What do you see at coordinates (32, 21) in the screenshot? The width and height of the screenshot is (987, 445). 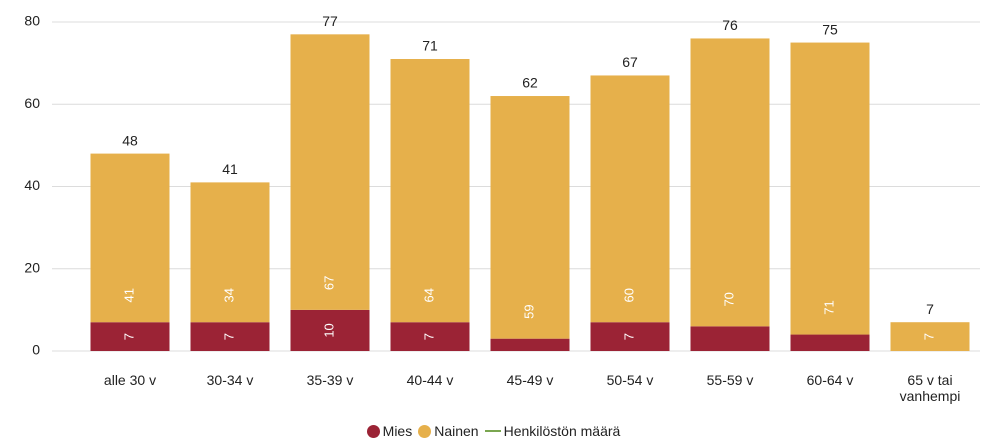 I see `y-tick-label: 80` at bounding box center [32, 21].